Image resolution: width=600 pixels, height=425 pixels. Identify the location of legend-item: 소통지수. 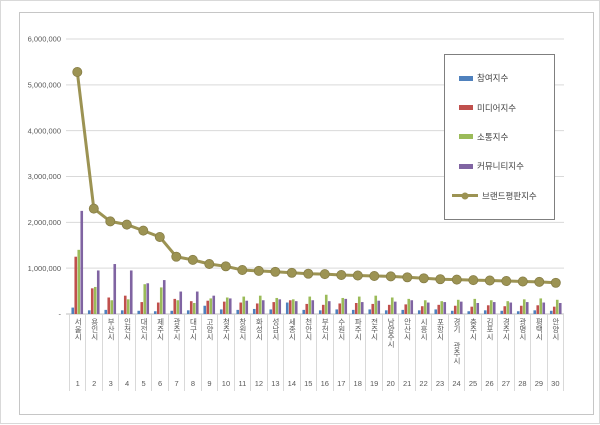
(499, 137).